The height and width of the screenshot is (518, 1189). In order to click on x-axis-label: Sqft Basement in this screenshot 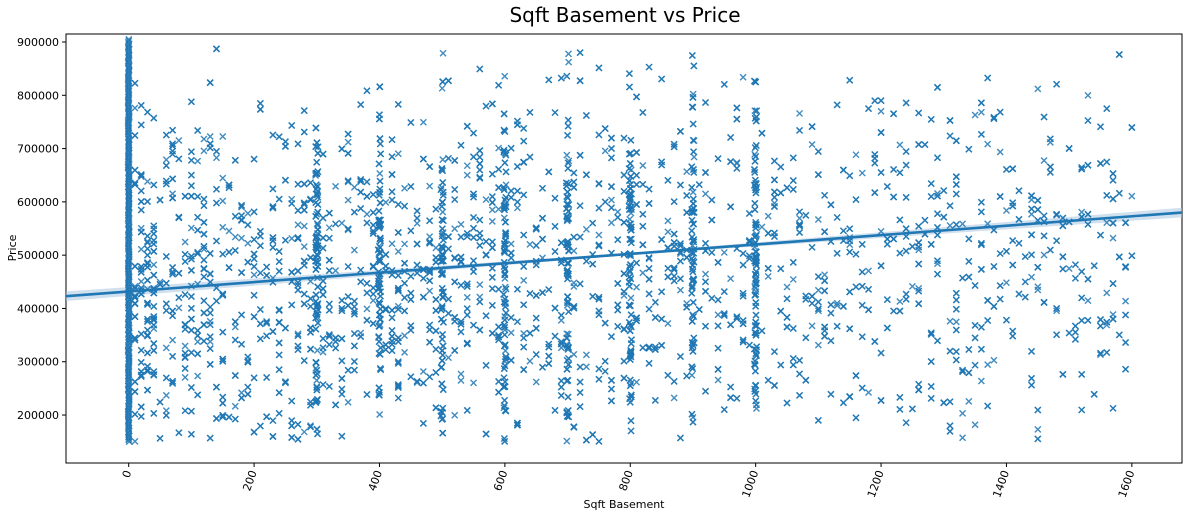, I will do `click(624, 504)`.